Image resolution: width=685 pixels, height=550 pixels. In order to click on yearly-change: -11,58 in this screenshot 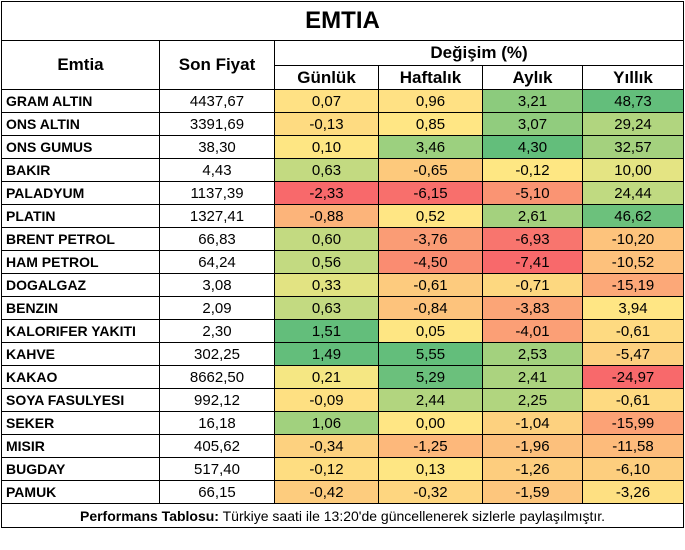, I will do `click(633, 446)`.